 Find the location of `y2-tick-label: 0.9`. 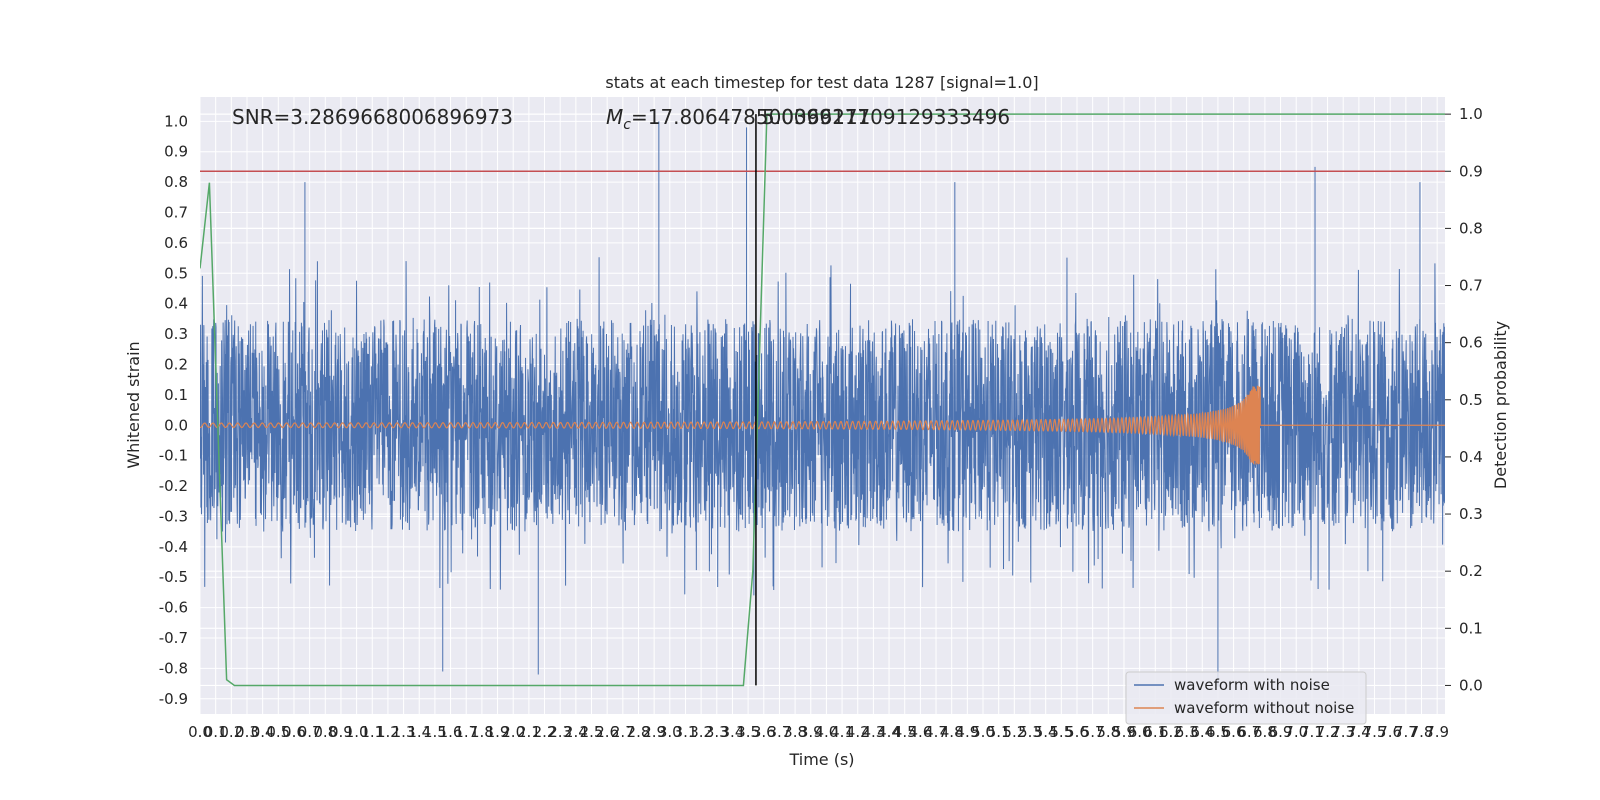

y2-tick-label: 0.9 is located at coordinates (1471, 171).